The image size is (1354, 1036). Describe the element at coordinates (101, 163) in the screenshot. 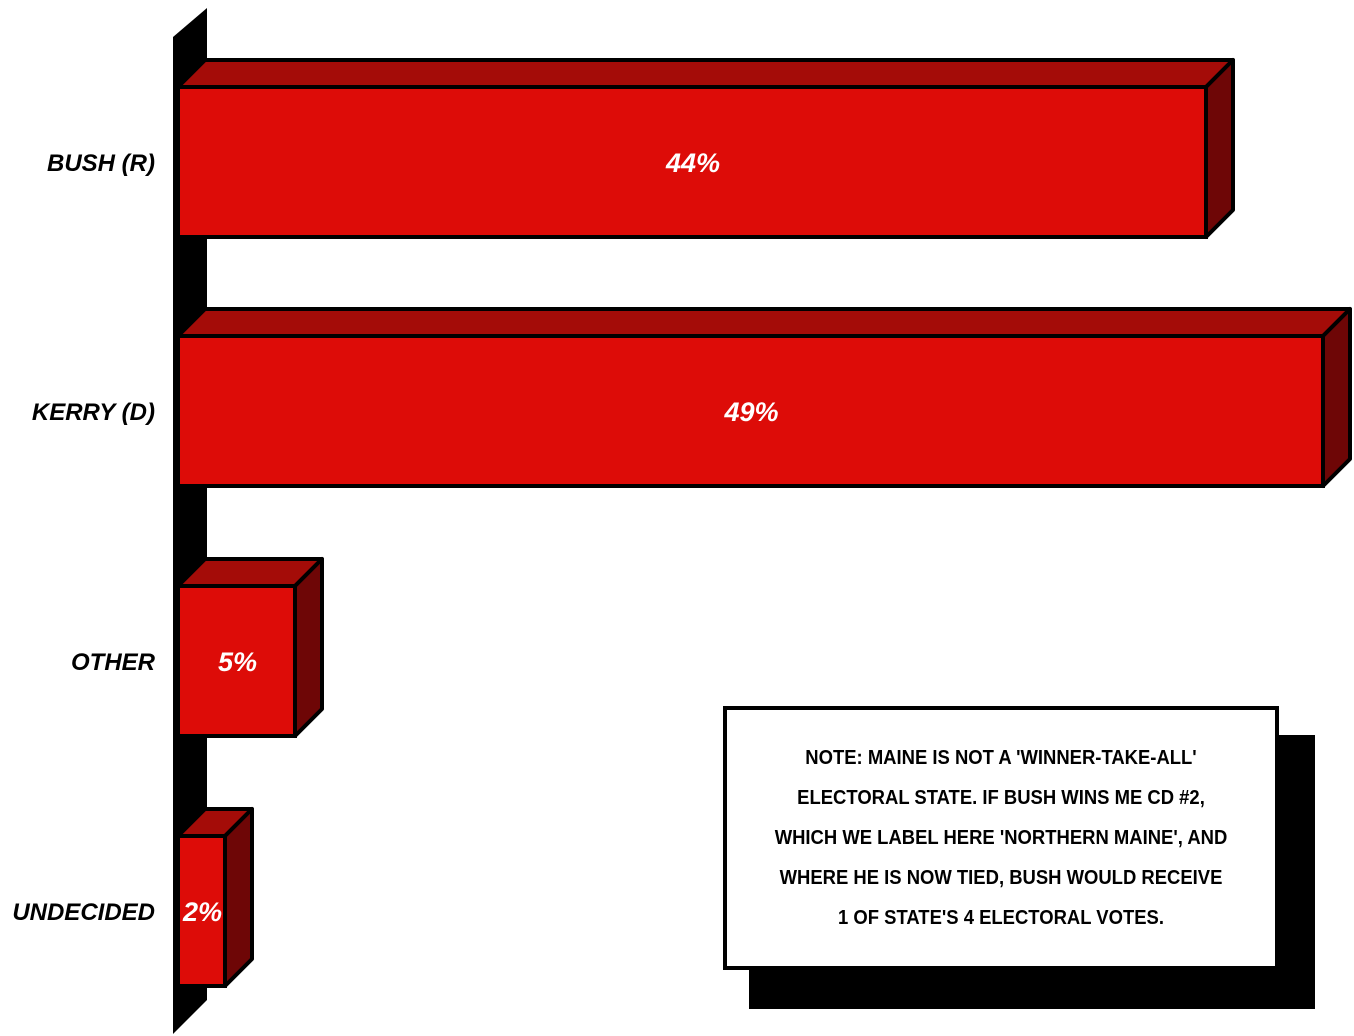

I see `category-label: BUSH (R)` at that location.